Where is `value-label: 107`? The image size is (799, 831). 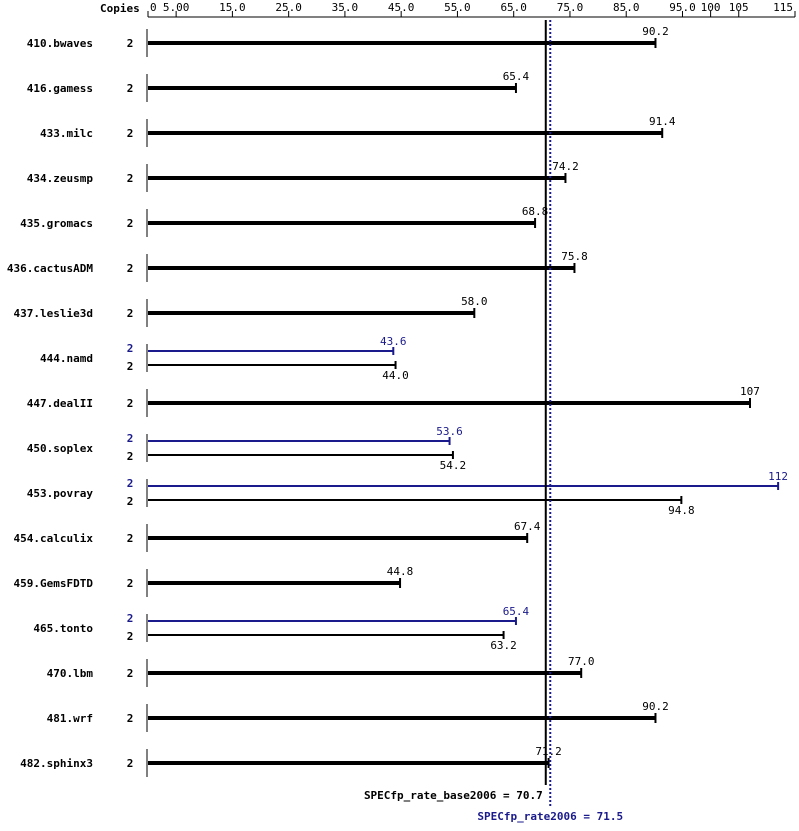 value-label: 107 is located at coordinates (750, 391).